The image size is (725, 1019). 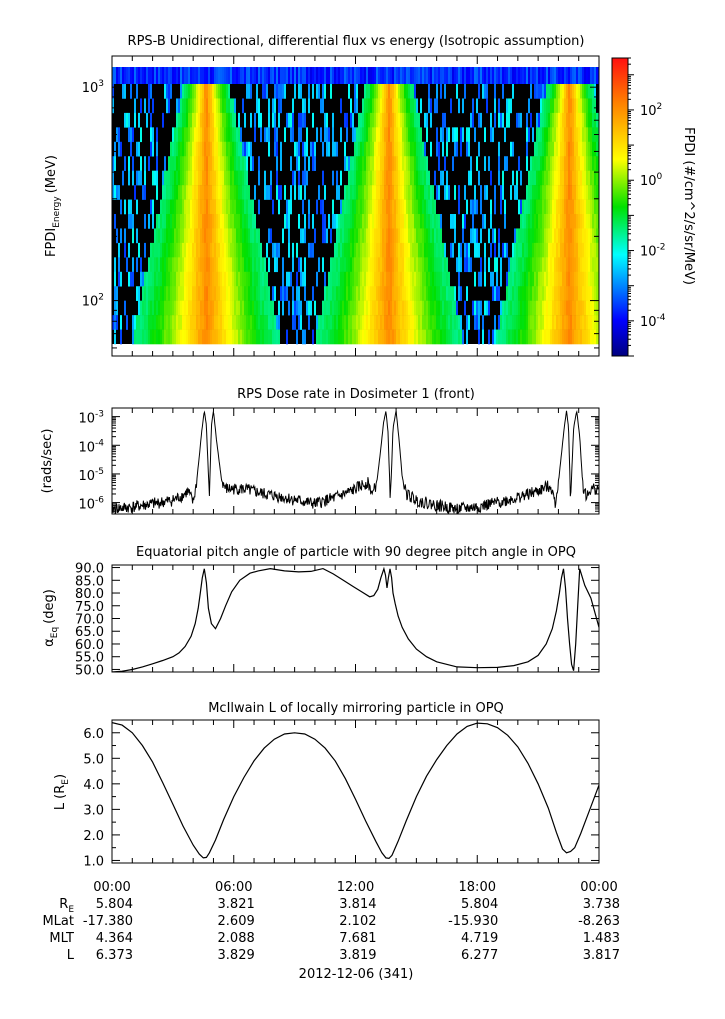 I want to click on colorbar-tick-label: 102, so click(x=651, y=110).